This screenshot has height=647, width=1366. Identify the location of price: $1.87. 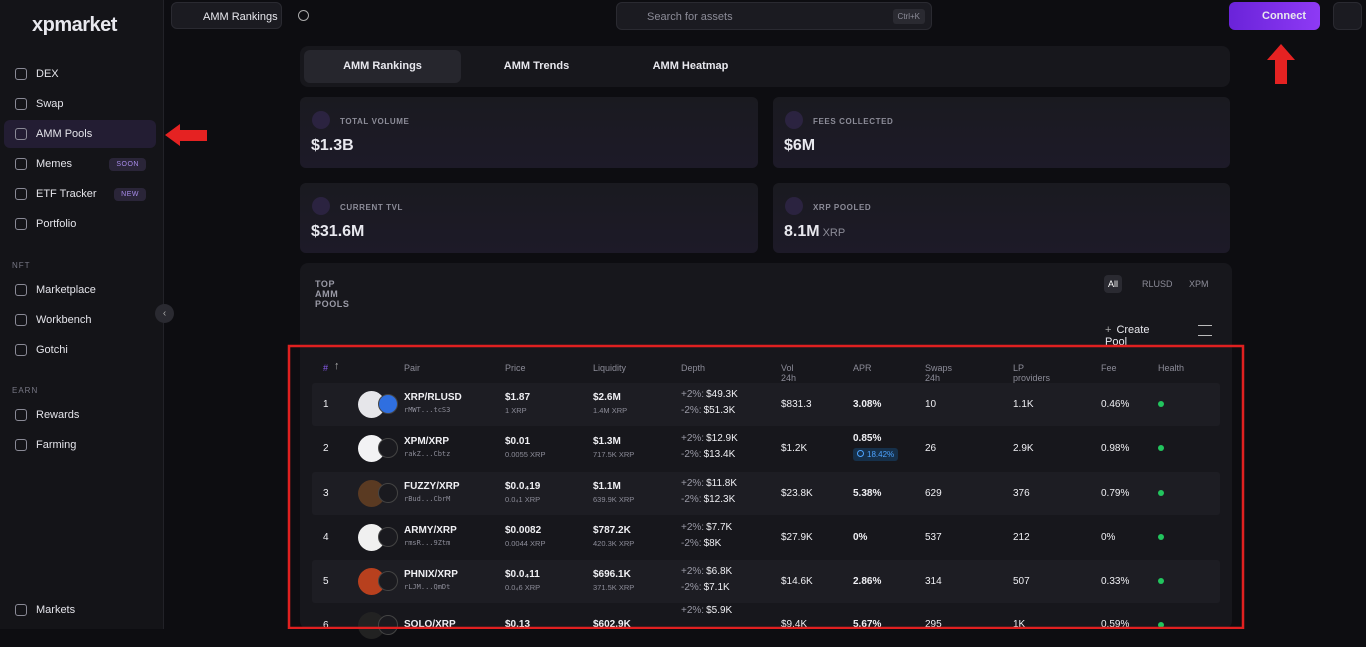
(518, 397).